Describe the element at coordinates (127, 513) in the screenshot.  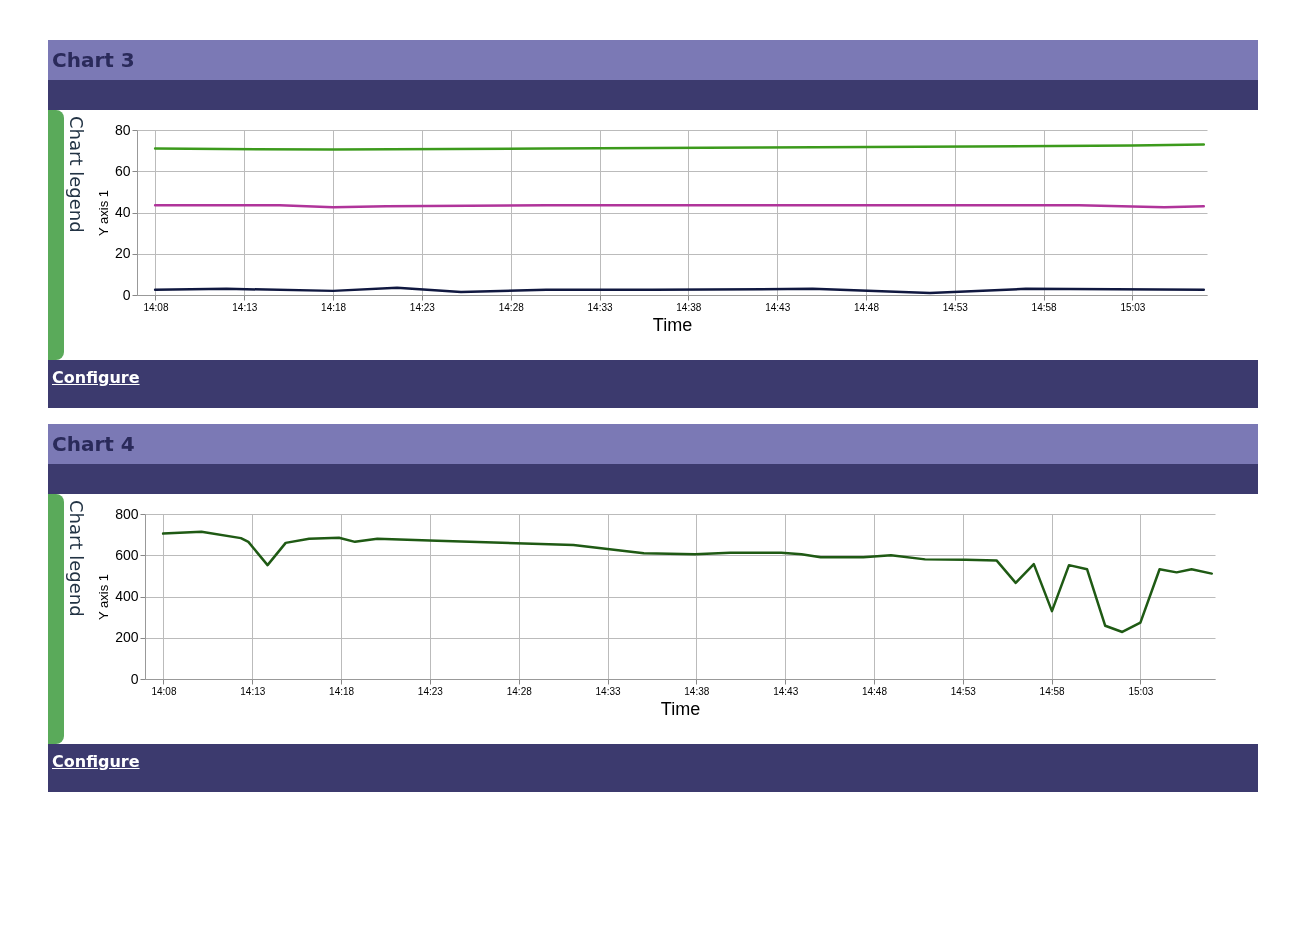
I see `y-tick-label: 800` at that location.